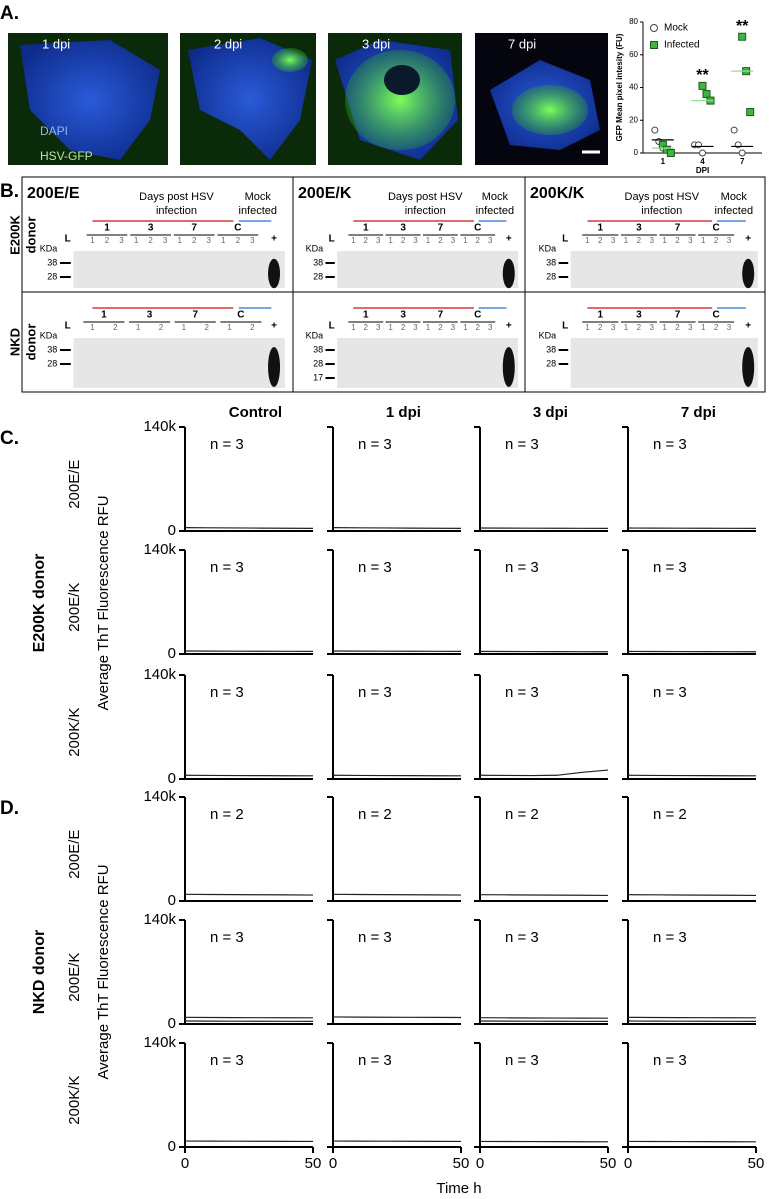 This screenshot has height=1199, width=769. I want to click on group-label: 7, so click(194, 228).